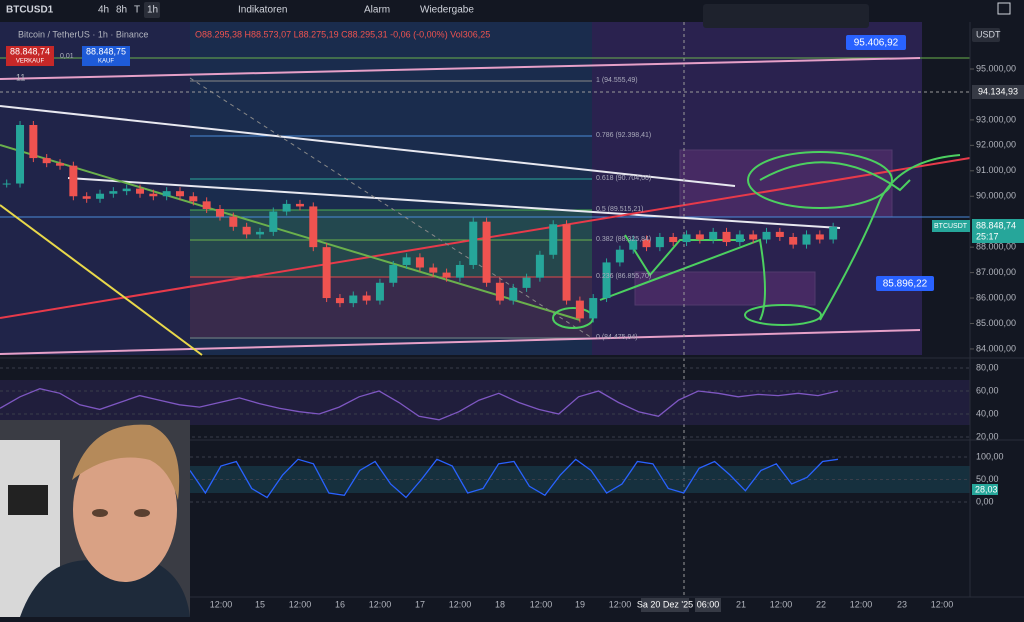 The width and height of the screenshot is (1024, 622). Describe the element at coordinates (106, 51) in the screenshot. I see `buy-price: 88.848,75` at that location.